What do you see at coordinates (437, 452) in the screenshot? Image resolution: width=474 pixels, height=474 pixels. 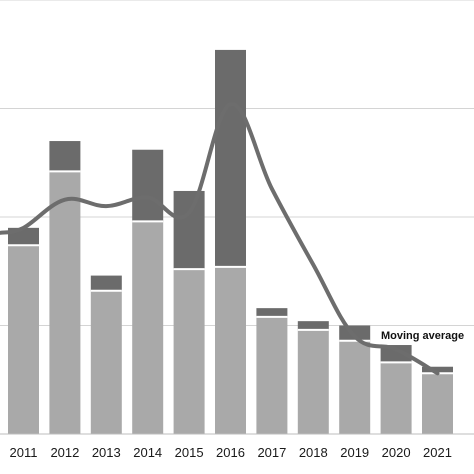 I see `x-tick-label: 2021` at bounding box center [437, 452].